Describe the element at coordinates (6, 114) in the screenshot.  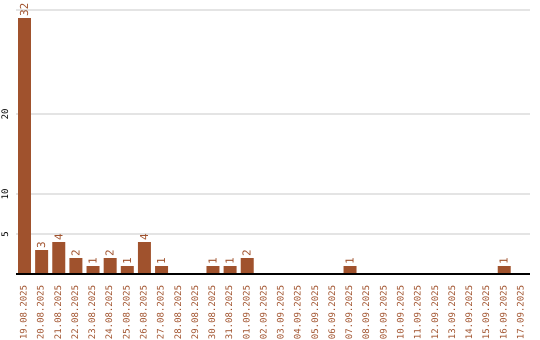
I see `y-tick-label: 20` at that location.